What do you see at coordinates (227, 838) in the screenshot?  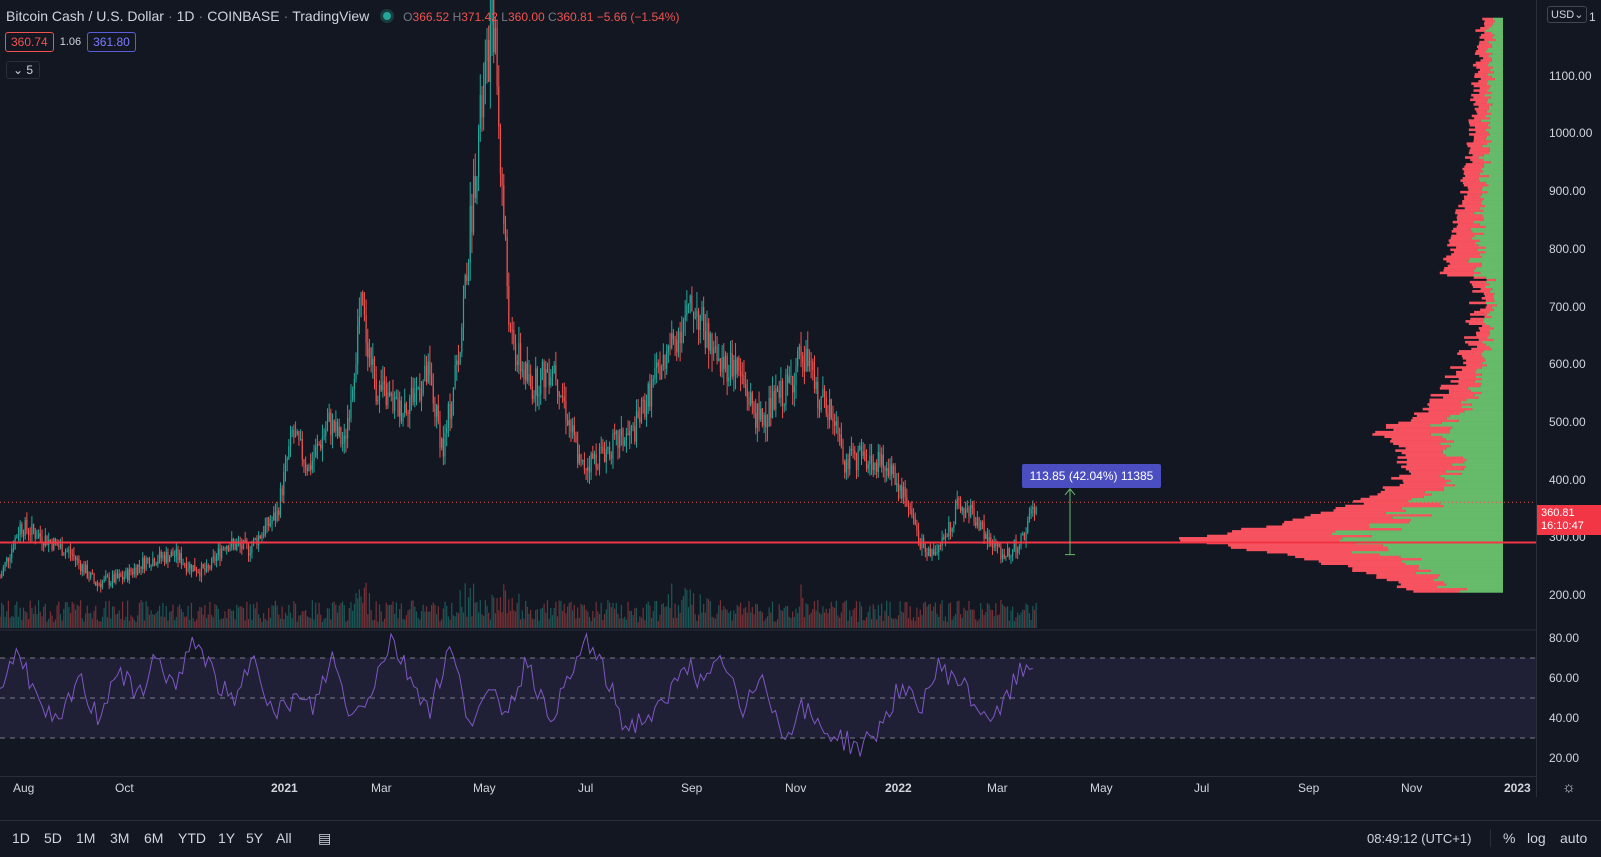 I see `timeframe-1y: 1Y` at bounding box center [227, 838].